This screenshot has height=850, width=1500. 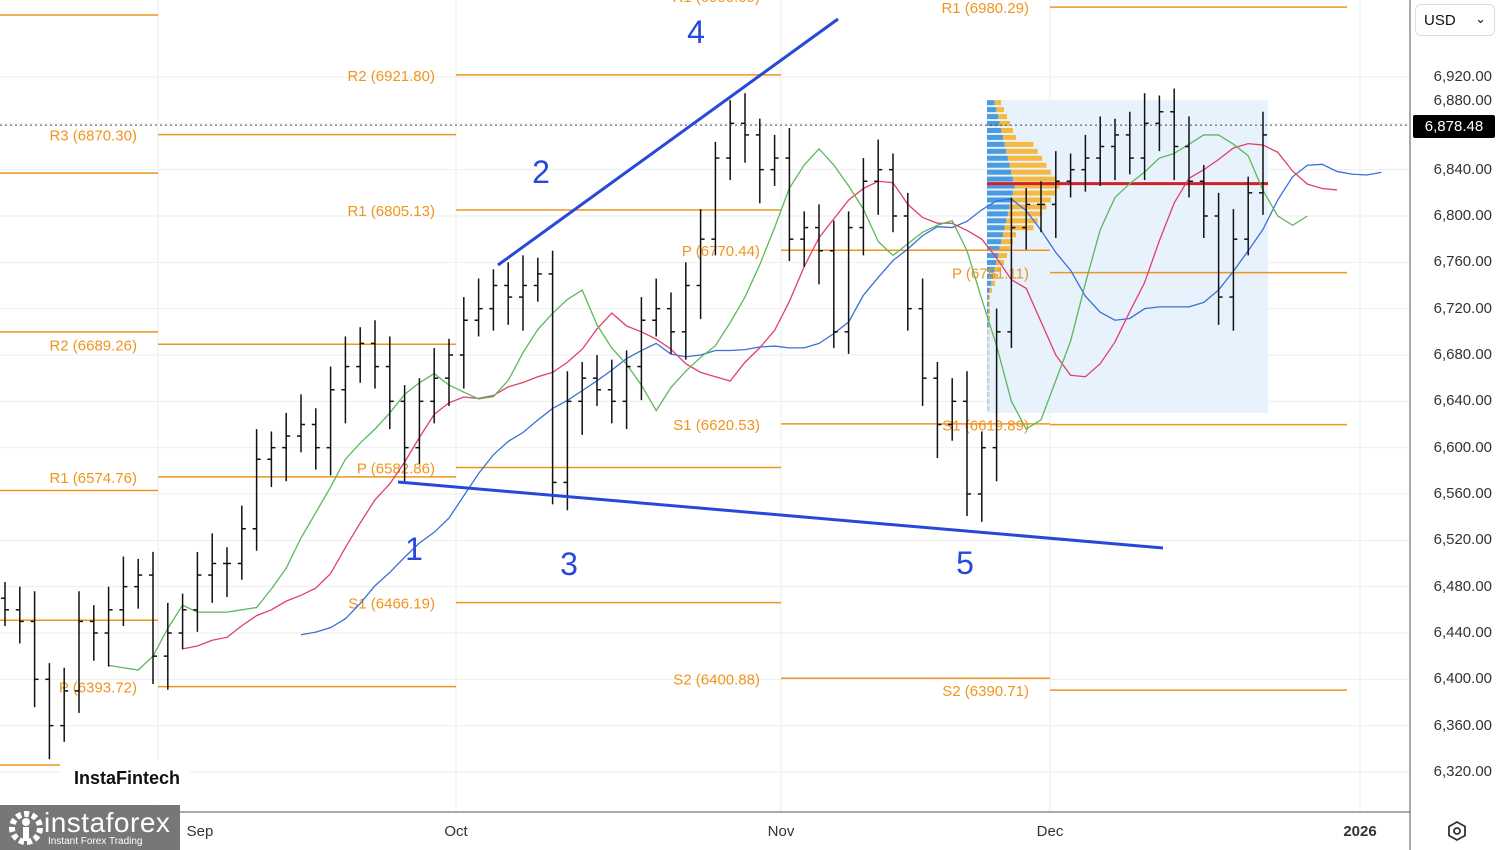 I want to click on chevron-down-icon: ⌄, so click(x=1480, y=18).